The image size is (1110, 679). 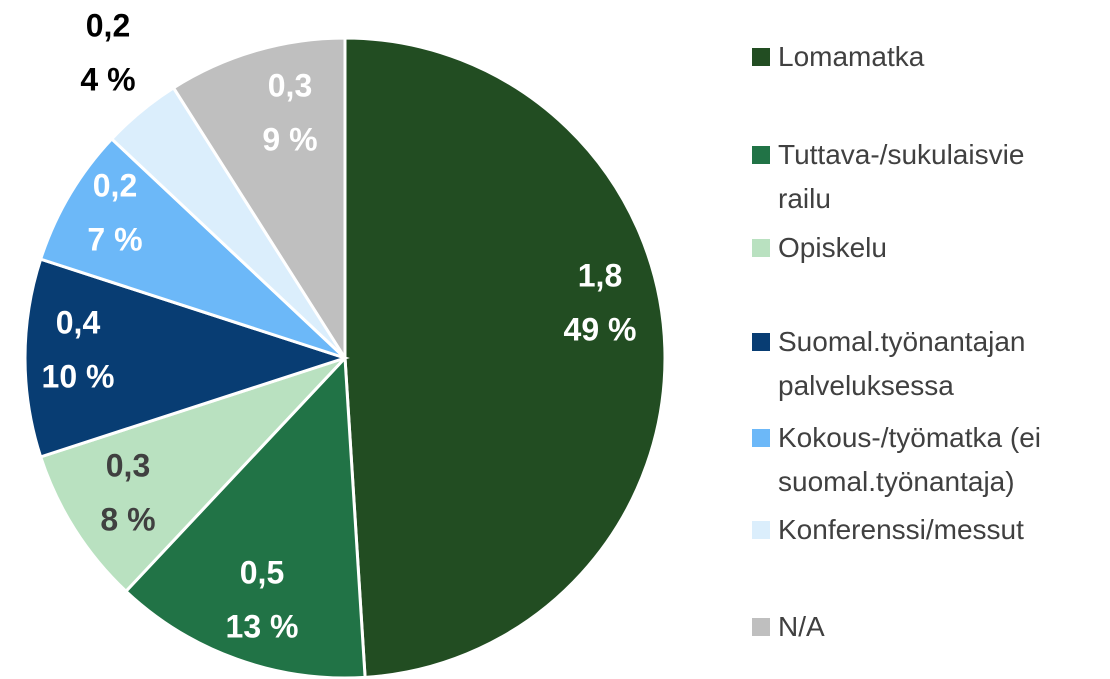 What do you see at coordinates (917, 248) in the screenshot?
I see `legend-item: Opiskelu` at bounding box center [917, 248].